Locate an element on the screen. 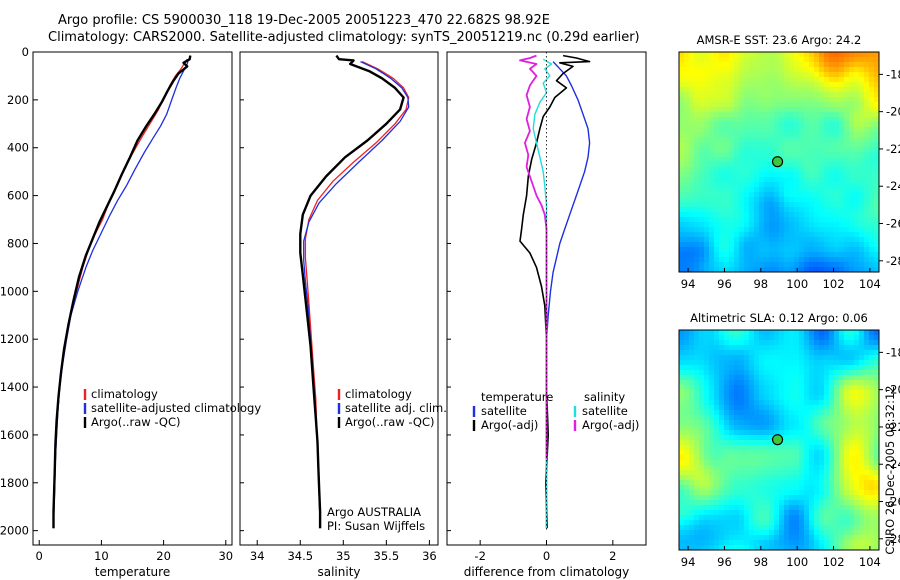  sla_map-frame is located at coordinates (779, 440).